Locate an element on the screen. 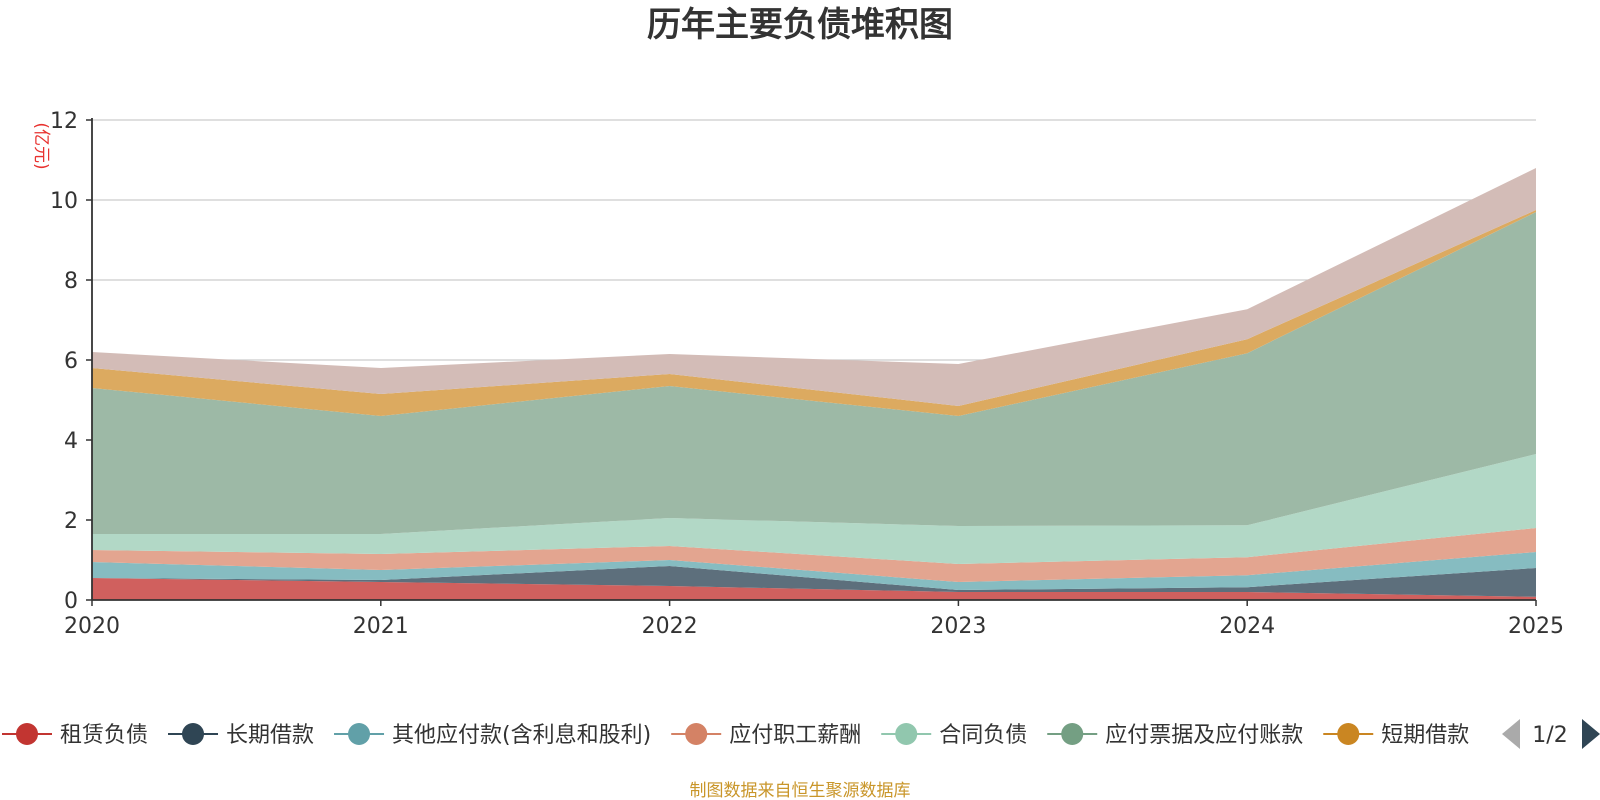  legend-page-indicator: 1/2 is located at coordinates (1549, 735).